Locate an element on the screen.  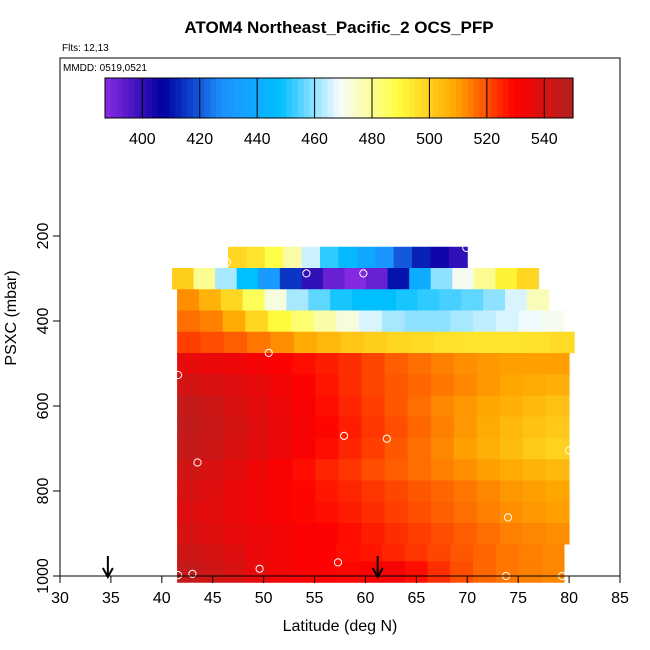
colorbar-tick-label: 500 is located at coordinates (429, 139).